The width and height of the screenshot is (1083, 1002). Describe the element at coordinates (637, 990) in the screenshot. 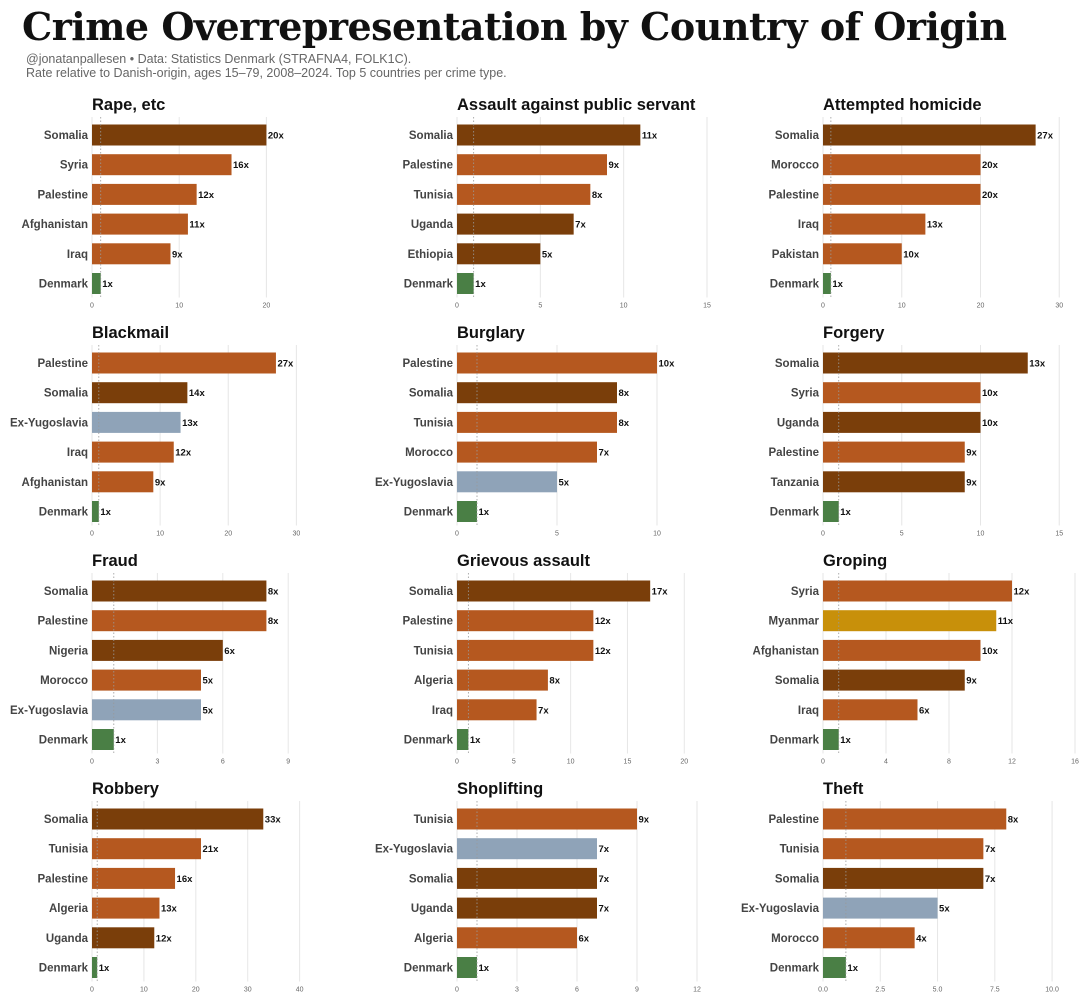

I see `x-tick-label: 9` at that location.